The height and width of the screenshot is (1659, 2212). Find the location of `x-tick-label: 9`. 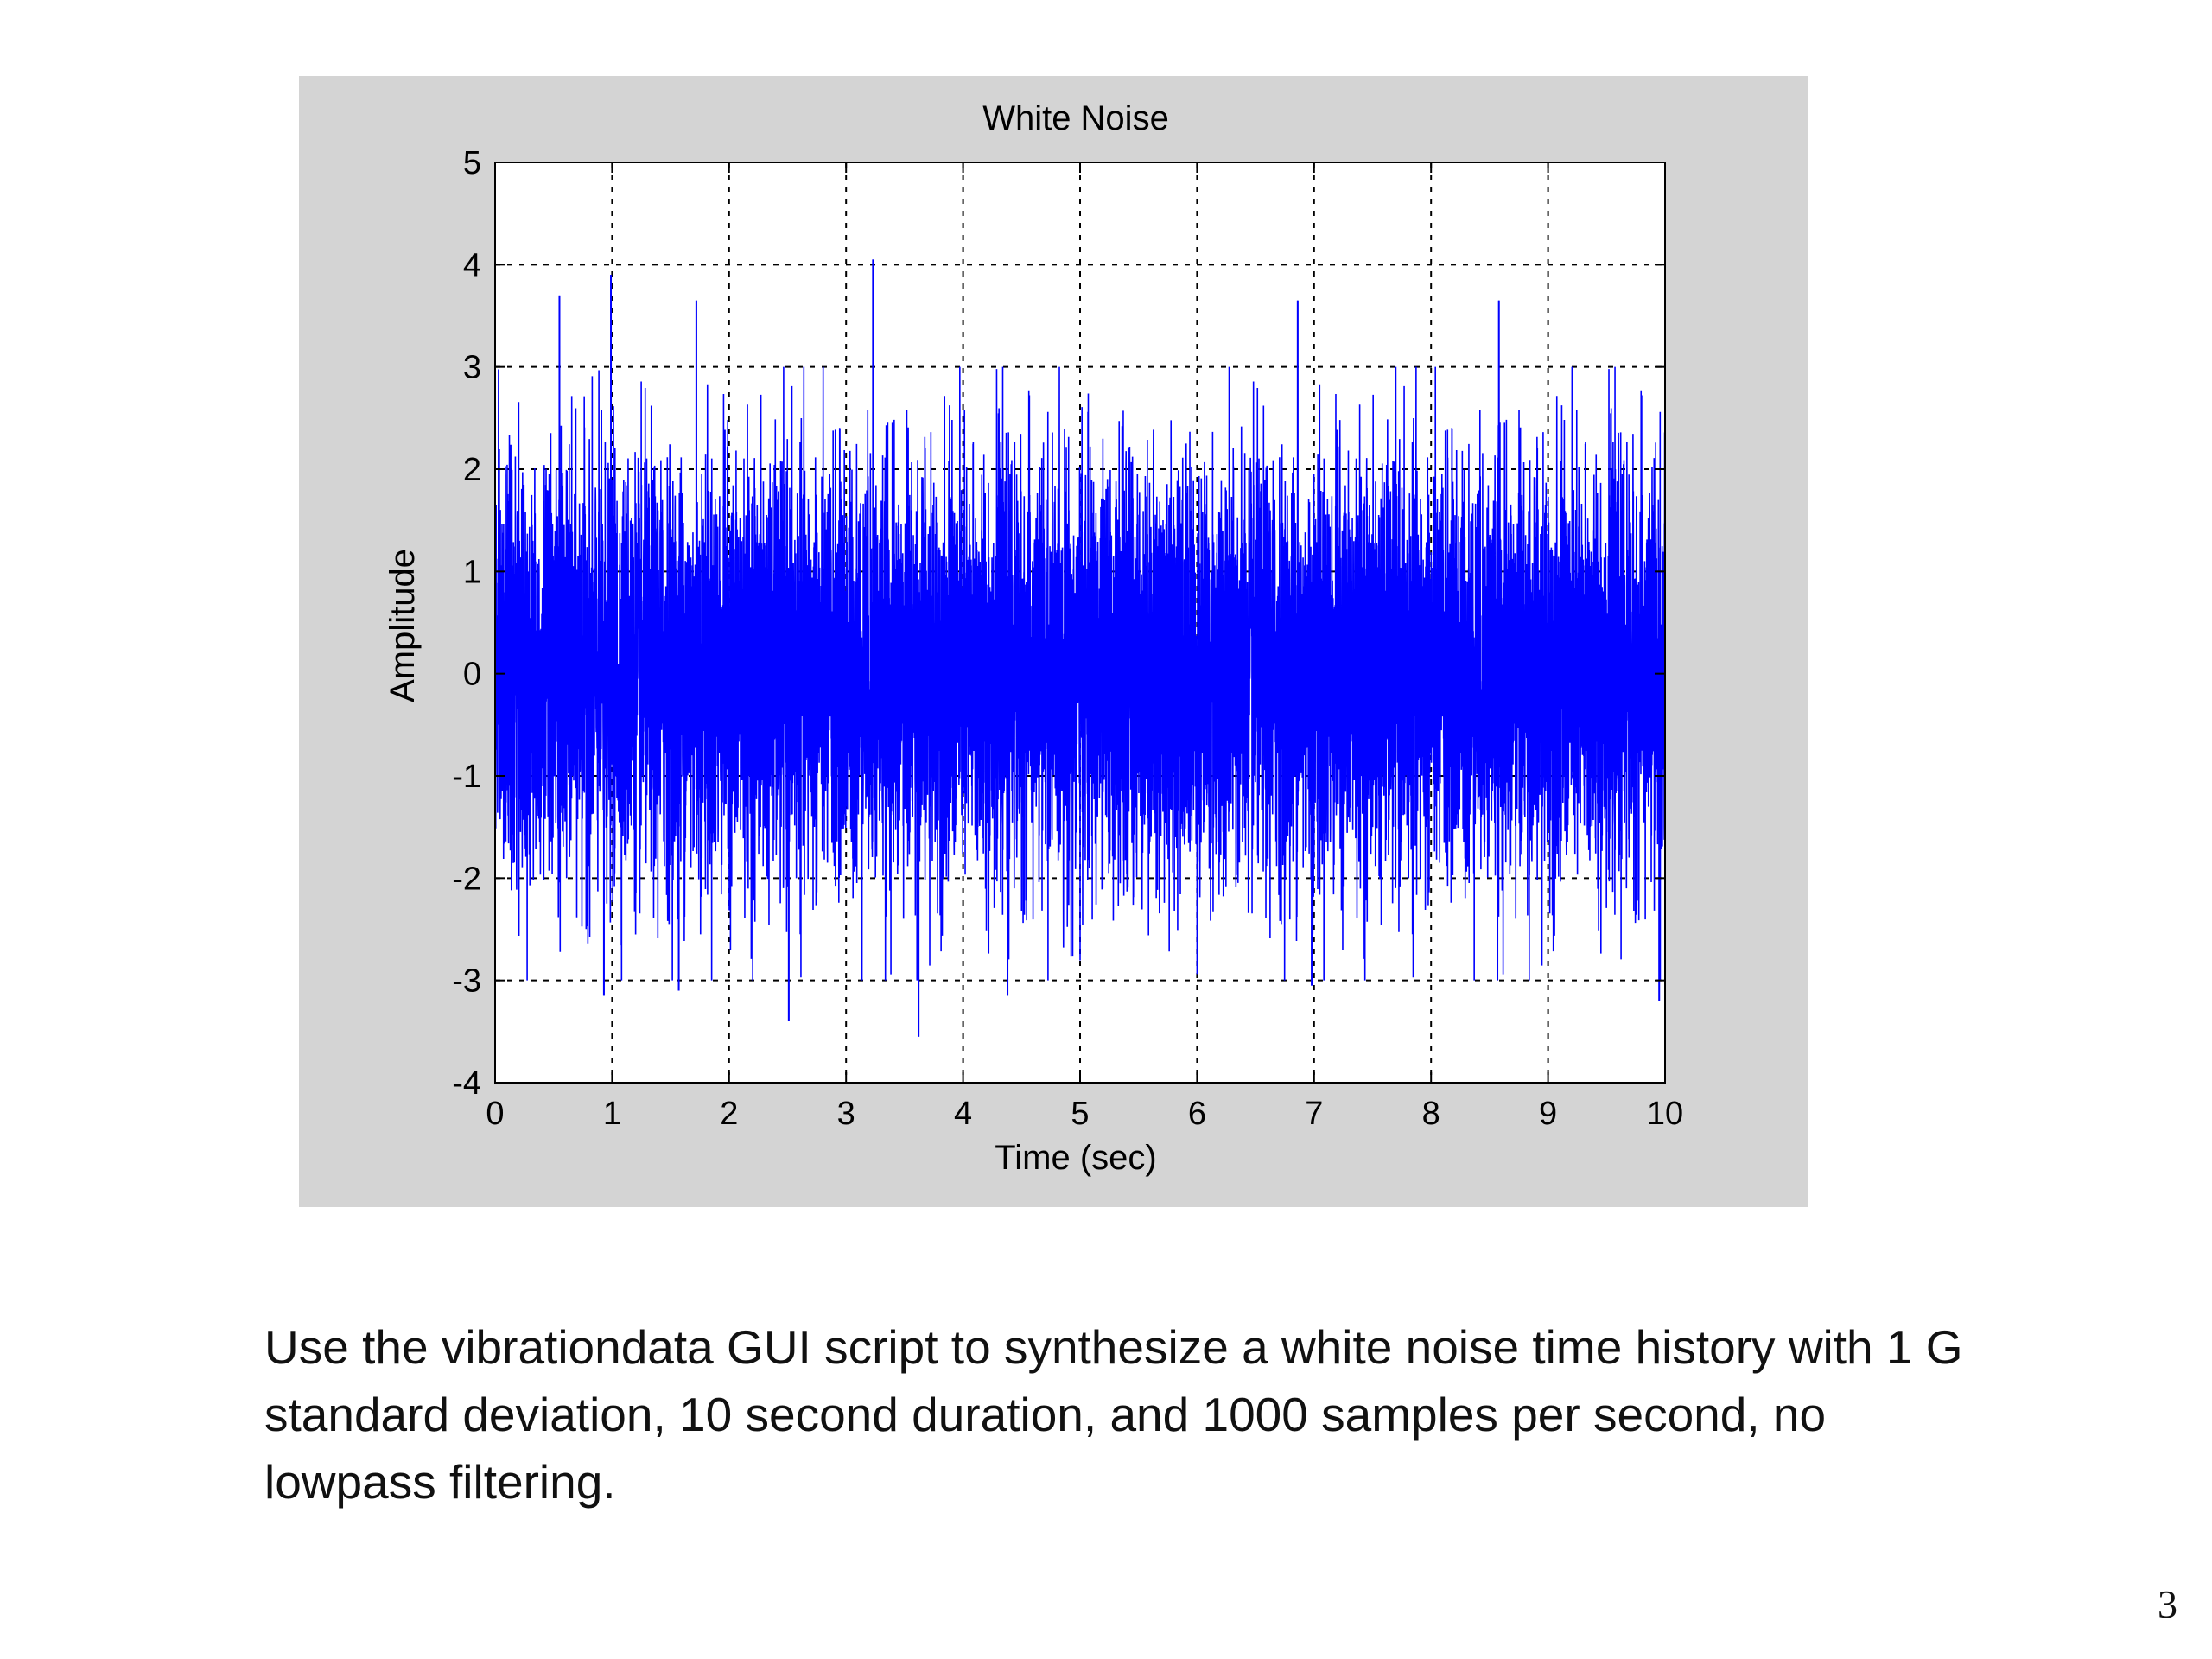

x-tick-label: 9 is located at coordinates (1548, 1114).